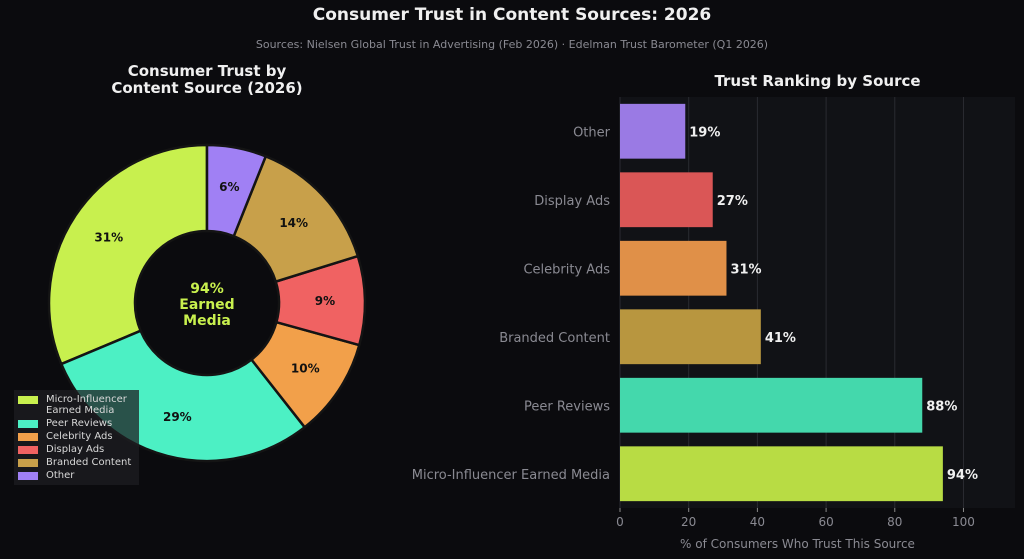 This screenshot has width=1024, height=559. Describe the element at coordinates (305, 368) in the screenshot. I see `donut-slice-label: 10%` at that location.